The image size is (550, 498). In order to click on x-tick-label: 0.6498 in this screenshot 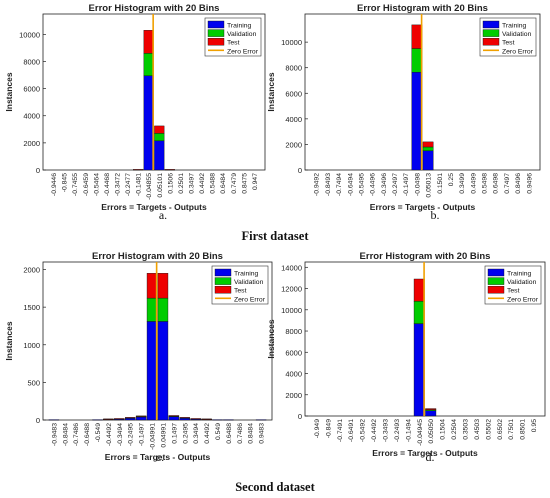, I will do `click(496, 183)`.